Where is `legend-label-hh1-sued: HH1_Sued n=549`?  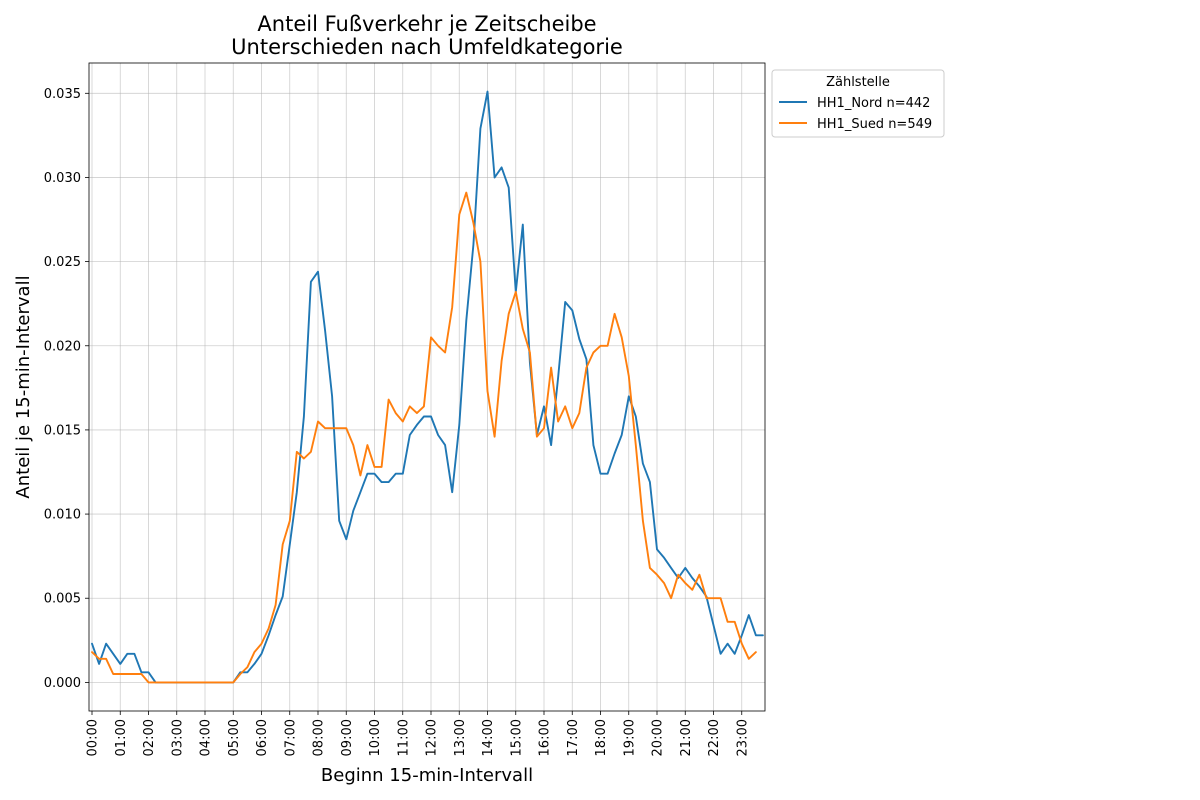
legend-label-hh1-sued: HH1_Sued n=549 is located at coordinates (874, 124).